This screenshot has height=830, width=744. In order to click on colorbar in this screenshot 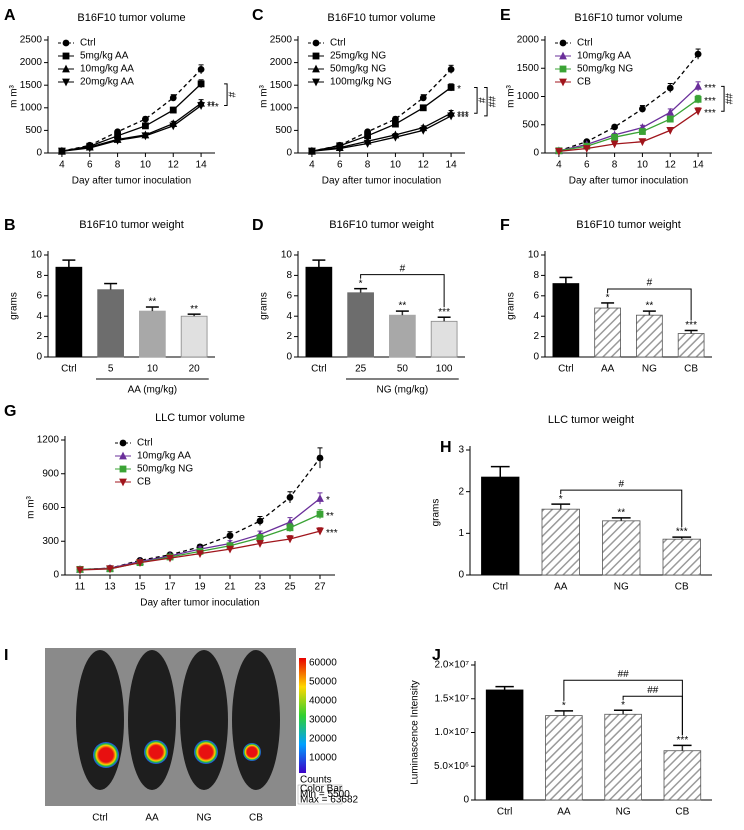, I will do `click(302, 715)`.